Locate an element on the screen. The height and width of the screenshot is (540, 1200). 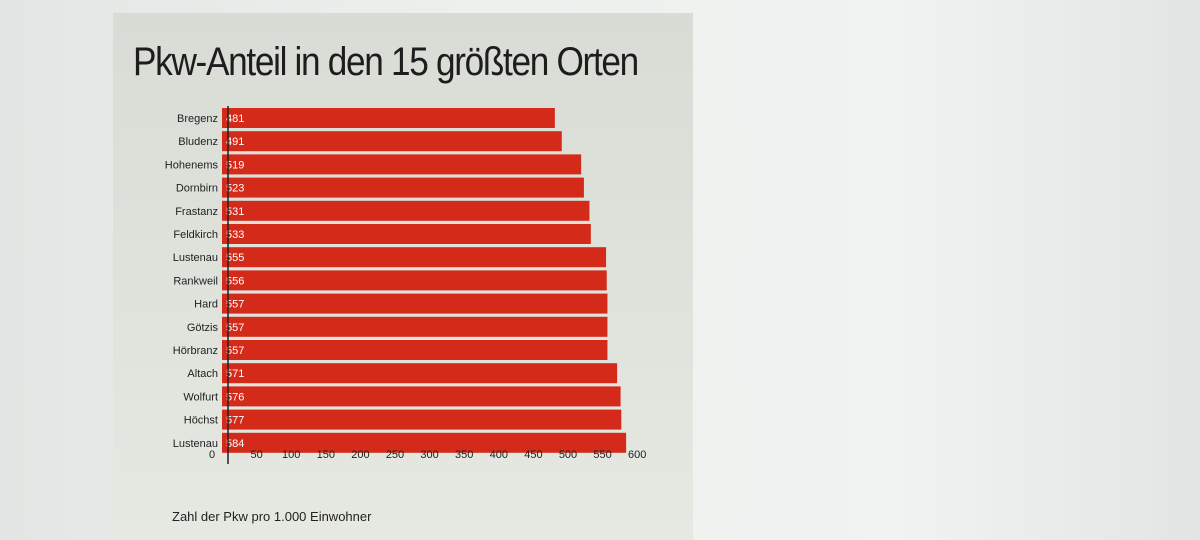
category-label: Höchst is located at coordinates (201, 421).